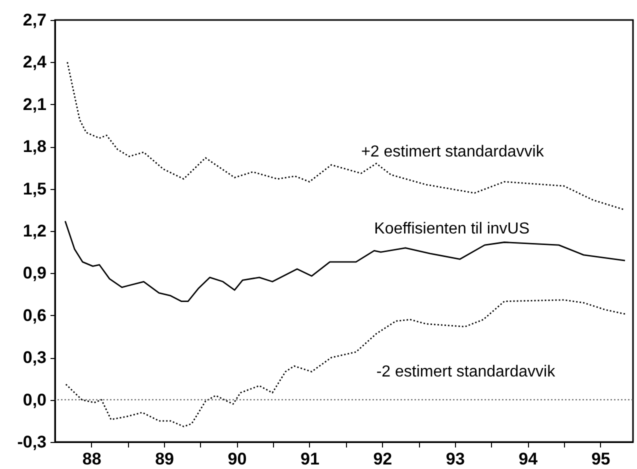 The width and height of the screenshot is (637, 469). Describe the element at coordinates (528, 459) in the screenshot. I see `x-tick-label: 94` at that location.